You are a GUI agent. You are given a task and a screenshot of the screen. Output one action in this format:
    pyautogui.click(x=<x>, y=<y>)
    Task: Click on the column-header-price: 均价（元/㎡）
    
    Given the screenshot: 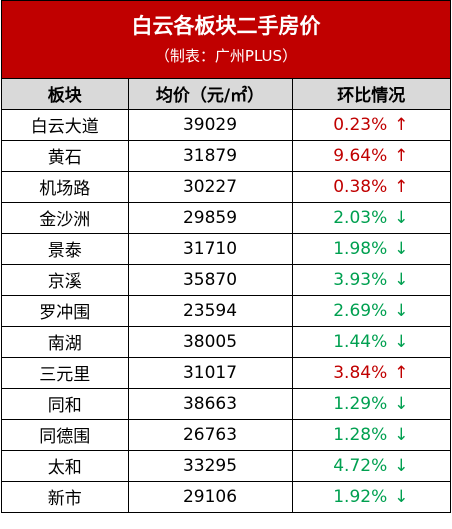 What is the action you would take?
    pyautogui.click(x=210, y=94)
    